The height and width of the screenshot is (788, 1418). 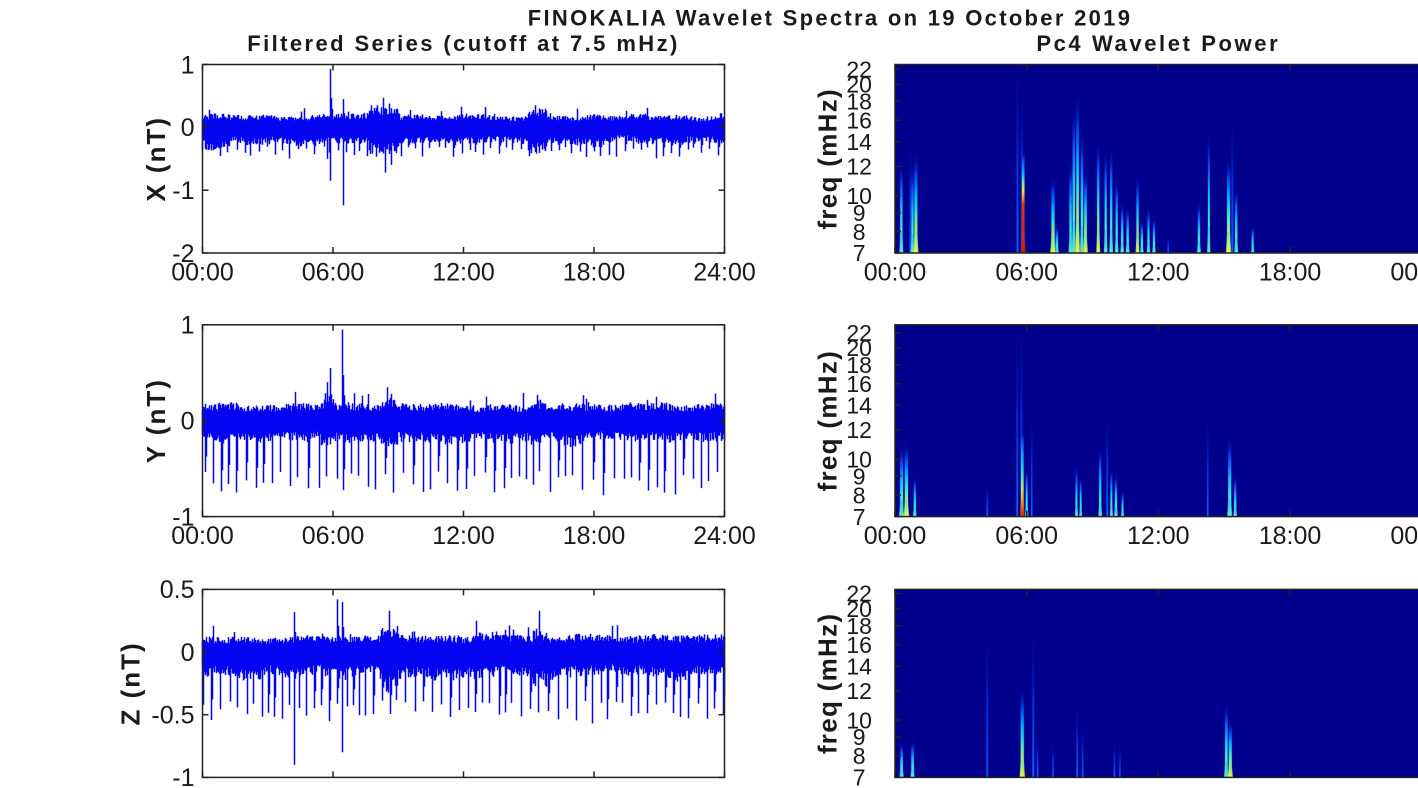 What do you see at coordinates (183, 254) in the screenshot?
I see `svg-text: -2` at bounding box center [183, 254].